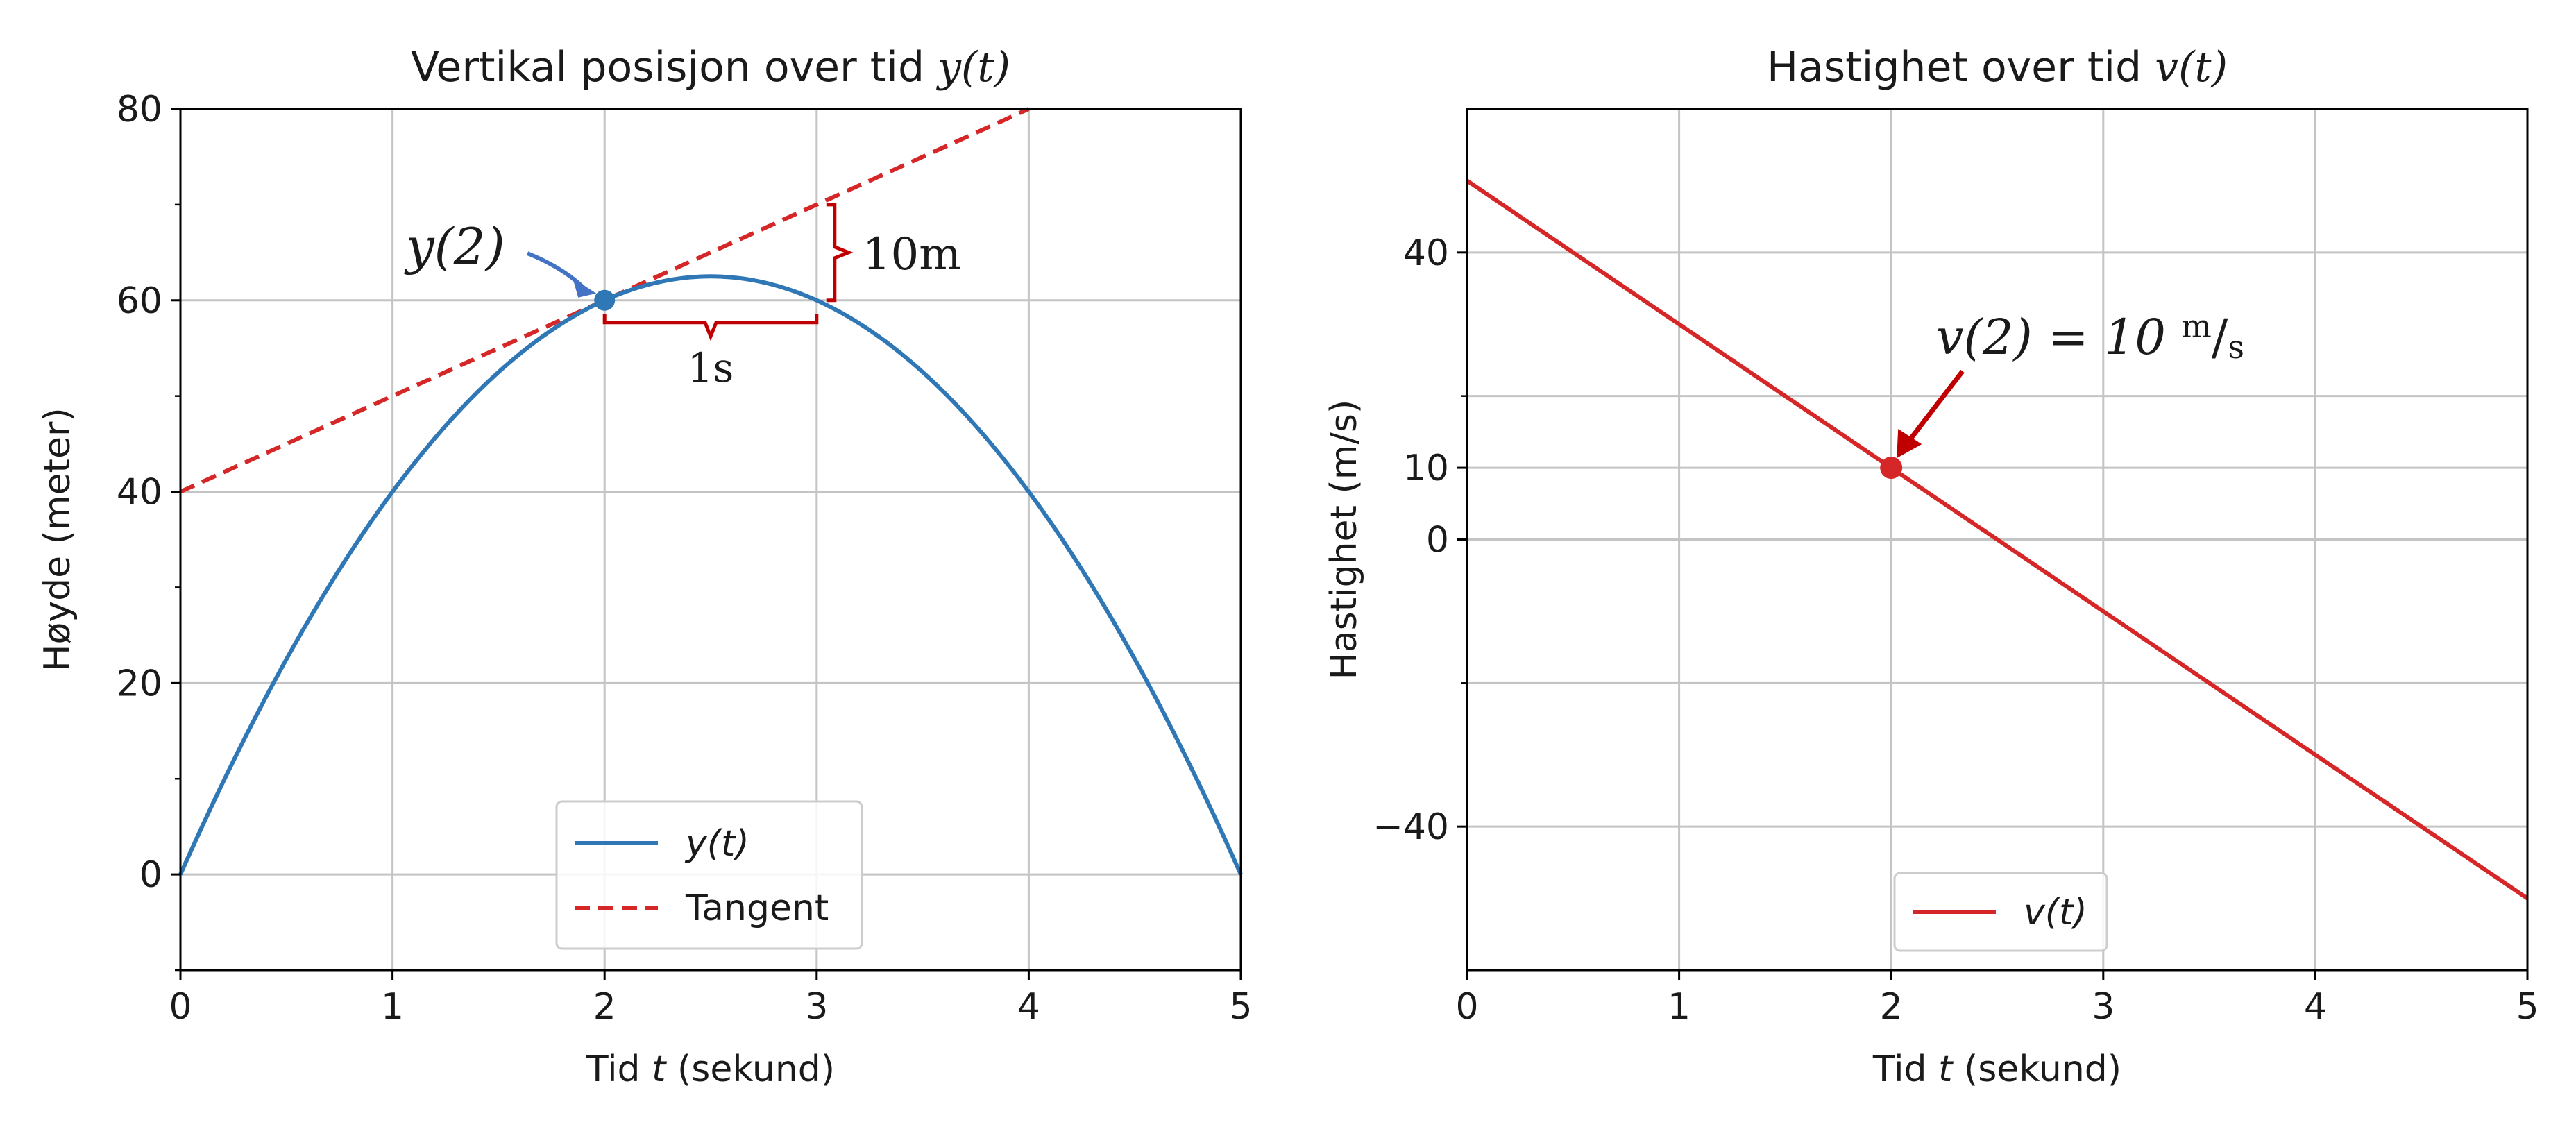 The height and width of the screenshot is (1145, 2576). I want to click on position-chart-title: Vertikal posisjon over tid y(t), so click(710, 67).